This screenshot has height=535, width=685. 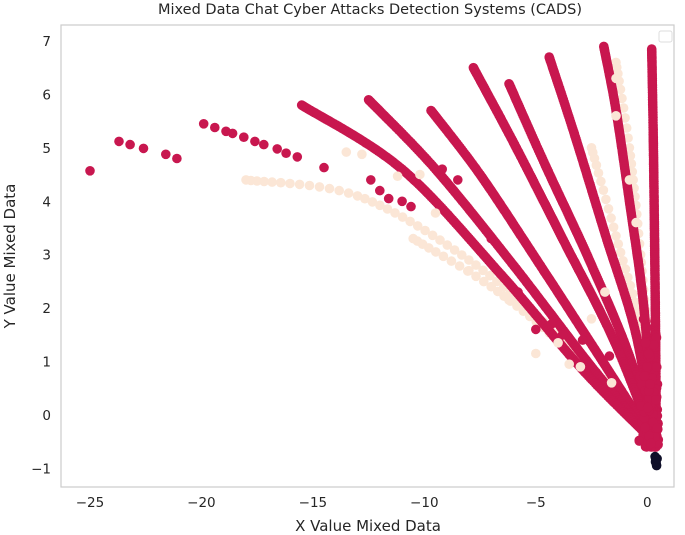 I want to click on y-tick-label: −1, so click(x=41, y=469).